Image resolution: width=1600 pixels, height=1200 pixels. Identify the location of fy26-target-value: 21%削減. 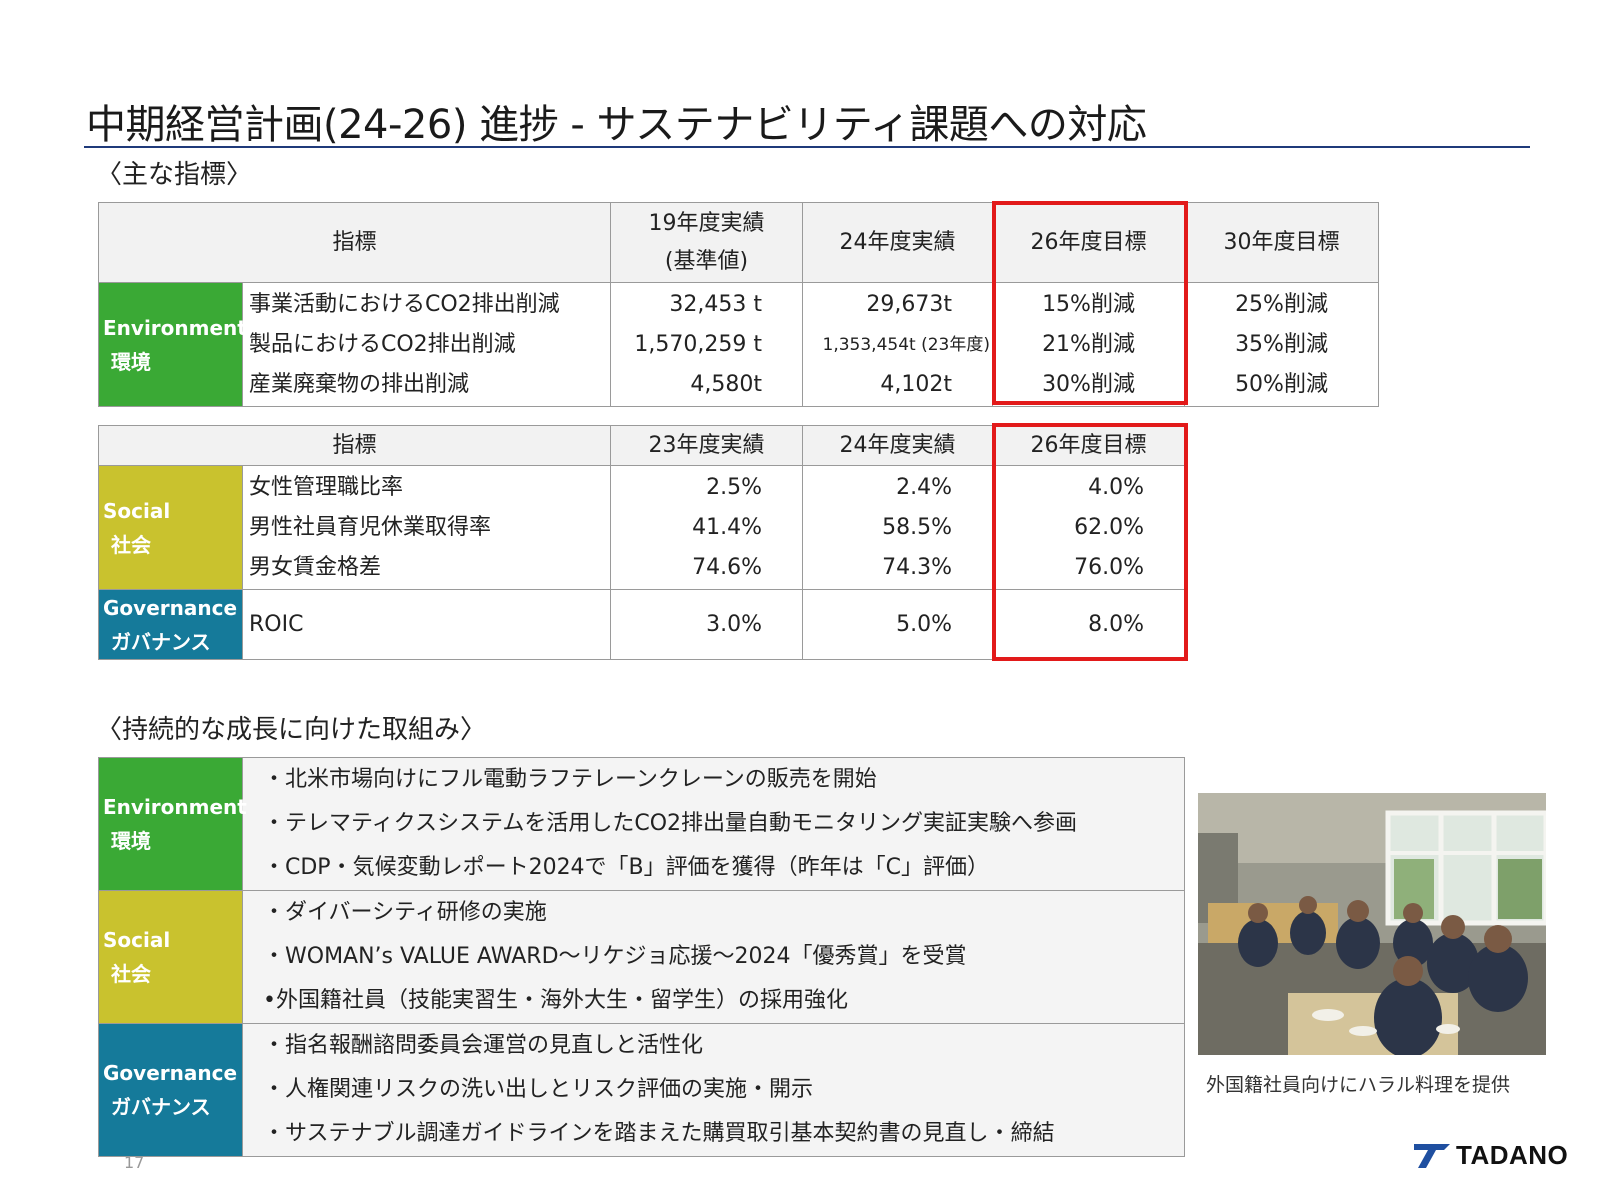
(1088, 344).